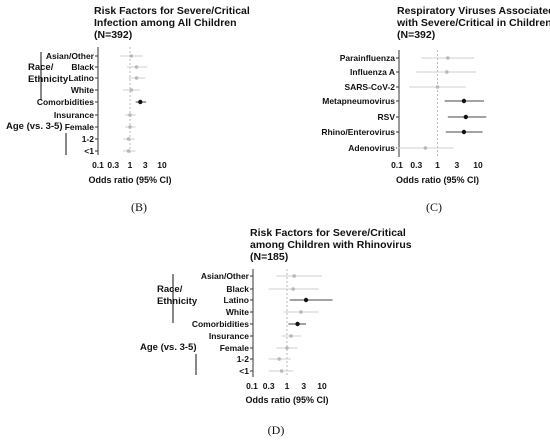 This screenshot has width=550, height=440. I want to click on category-label: Influenza A, so click(372, 72).